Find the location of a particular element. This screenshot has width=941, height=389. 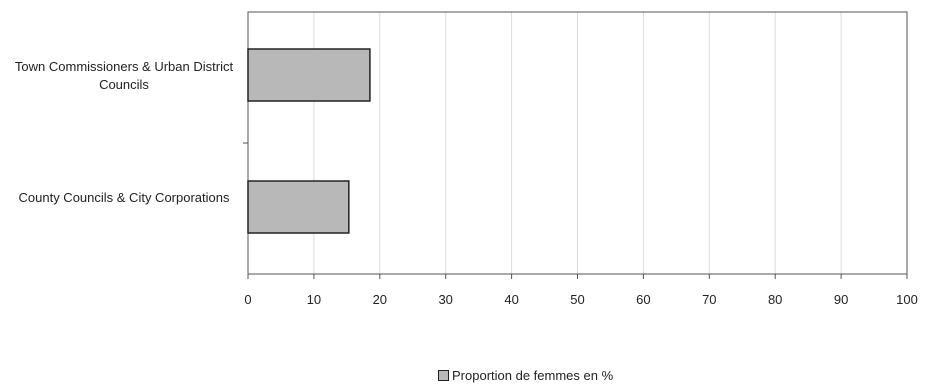

category-label-county-councils: County Councils & City Corporations is located at coordinates (124, 197).